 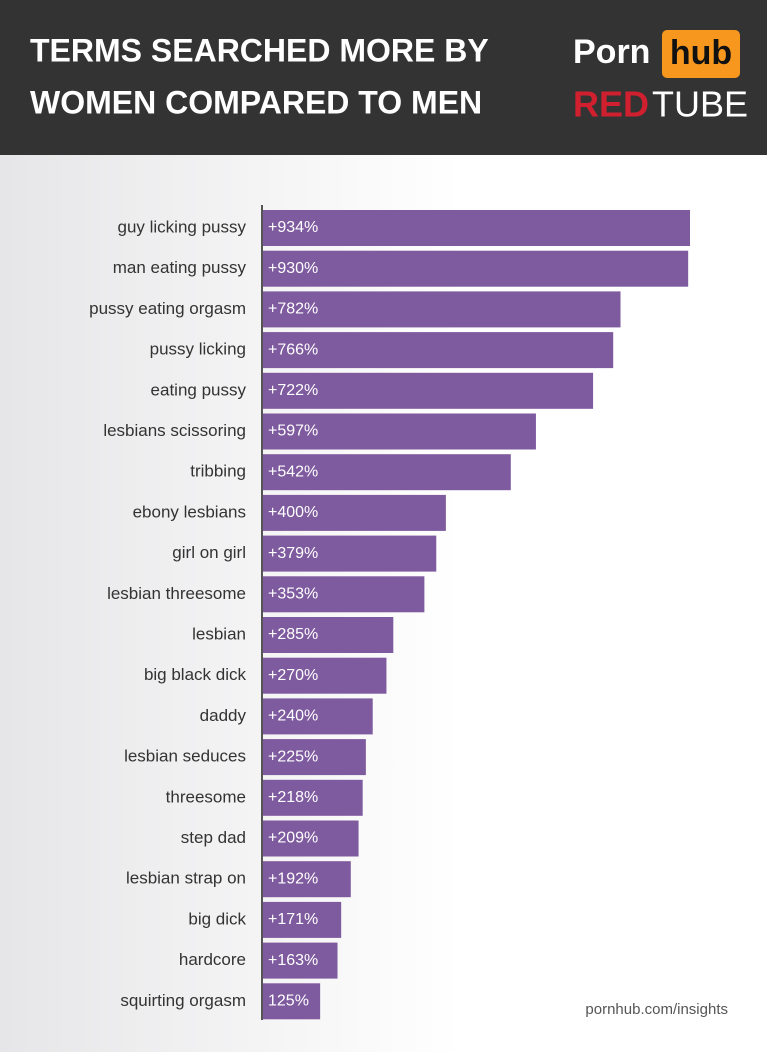 What do you see at coordinates (293, 756) in the screenshot?
I see `value-label: +225%` at bounding box center [293, 756].